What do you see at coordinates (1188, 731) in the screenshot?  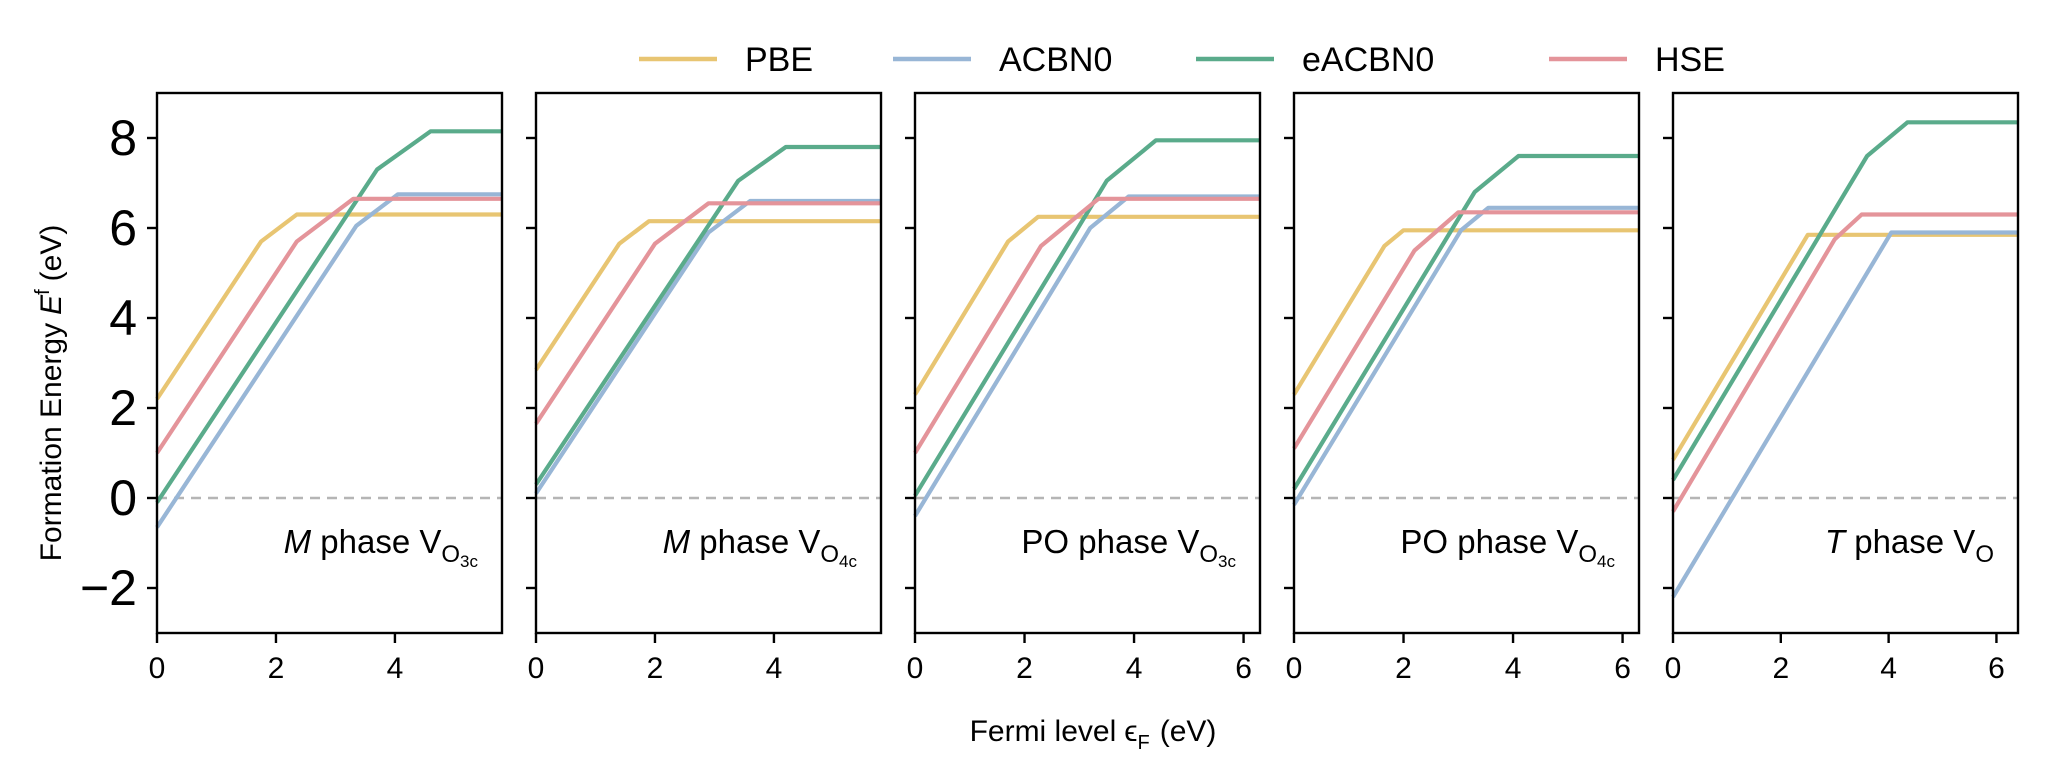 I see `x-axis-label-unit: (eV)` at bounding box center [1188, 731].